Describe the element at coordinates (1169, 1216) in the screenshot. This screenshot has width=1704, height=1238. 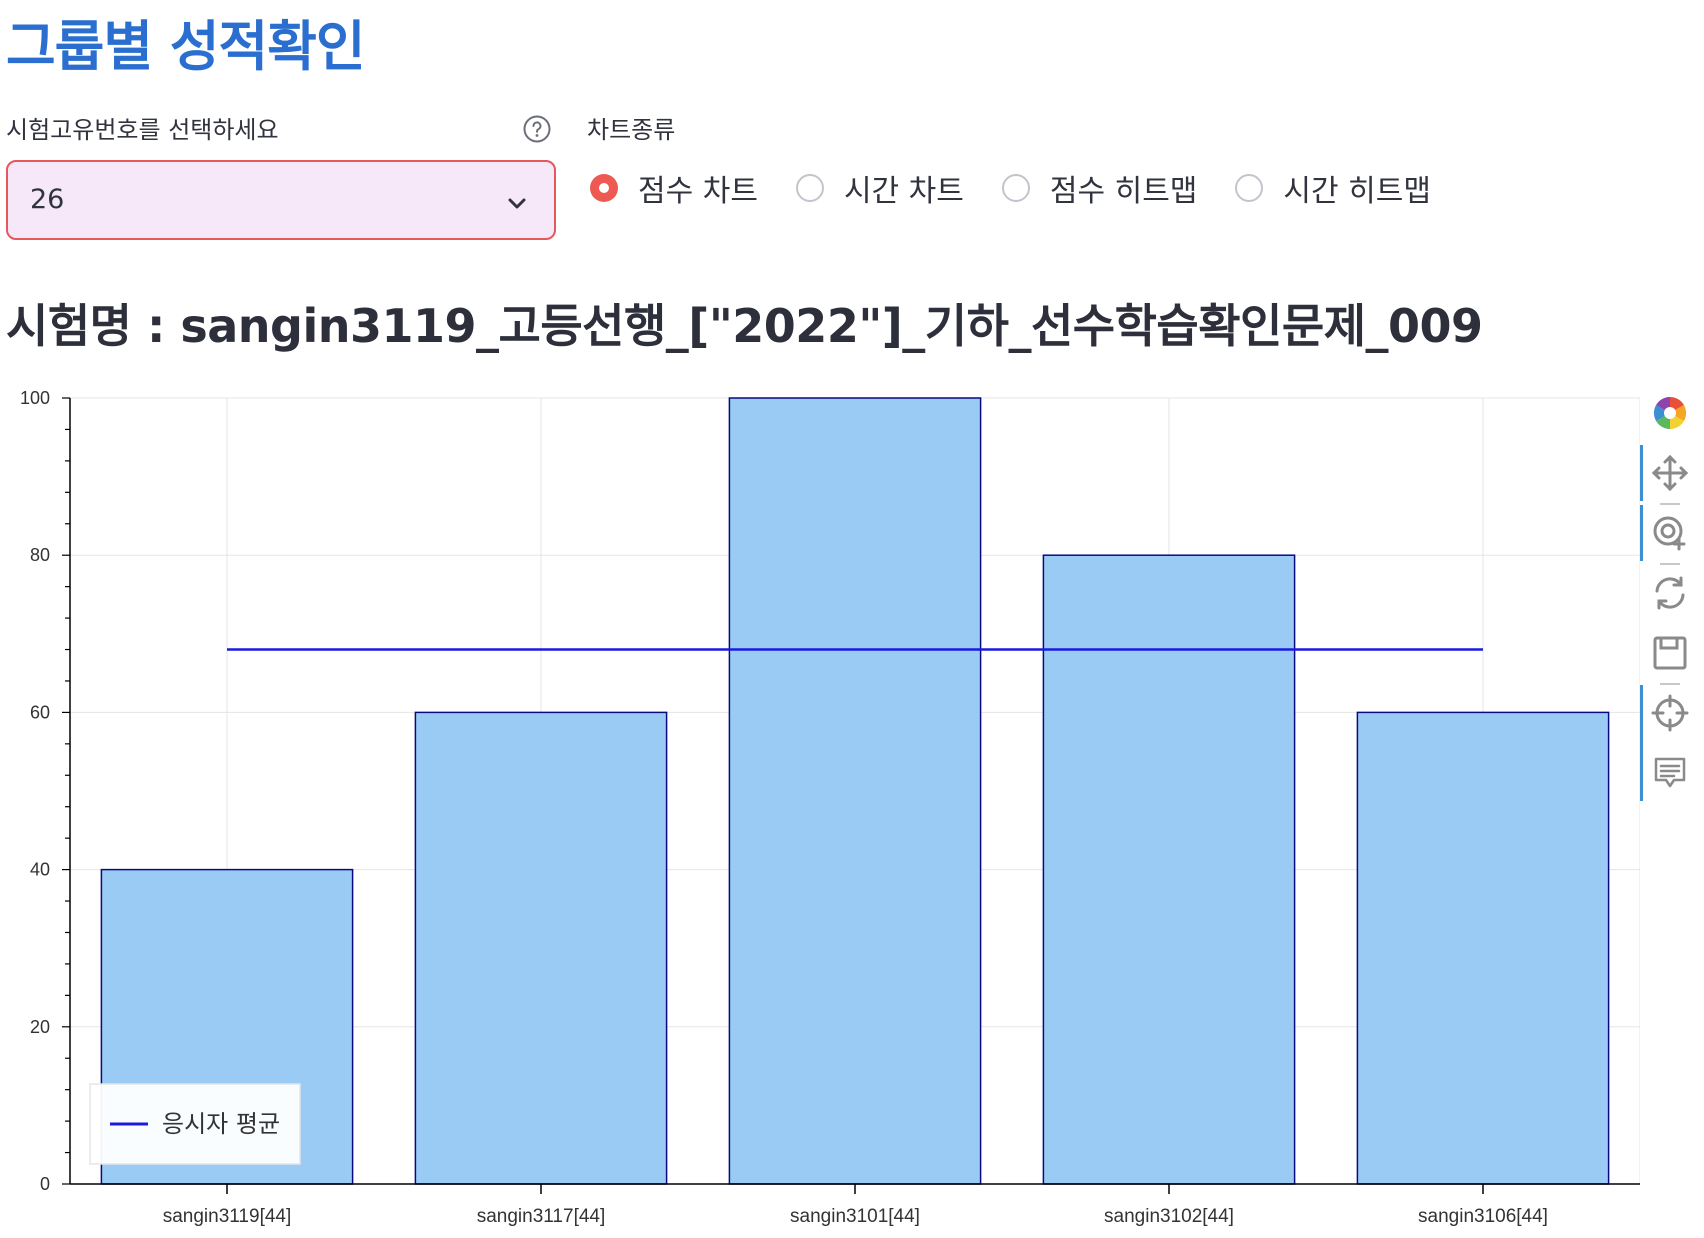
I see `x-tick-label: sangin3102[44]` at that location.